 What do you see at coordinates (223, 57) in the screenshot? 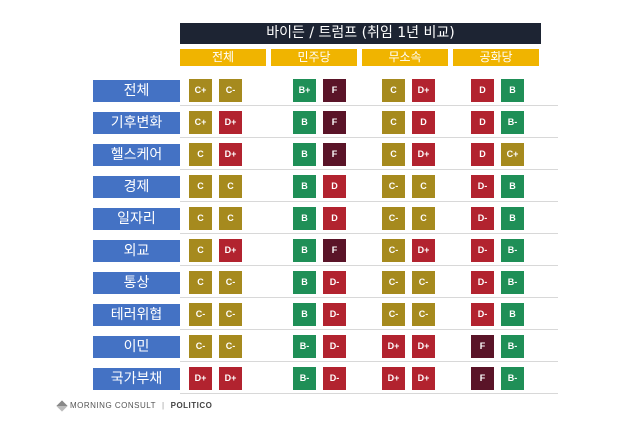
I see `group-header-1: 전체` at bounding box center [223, 57].